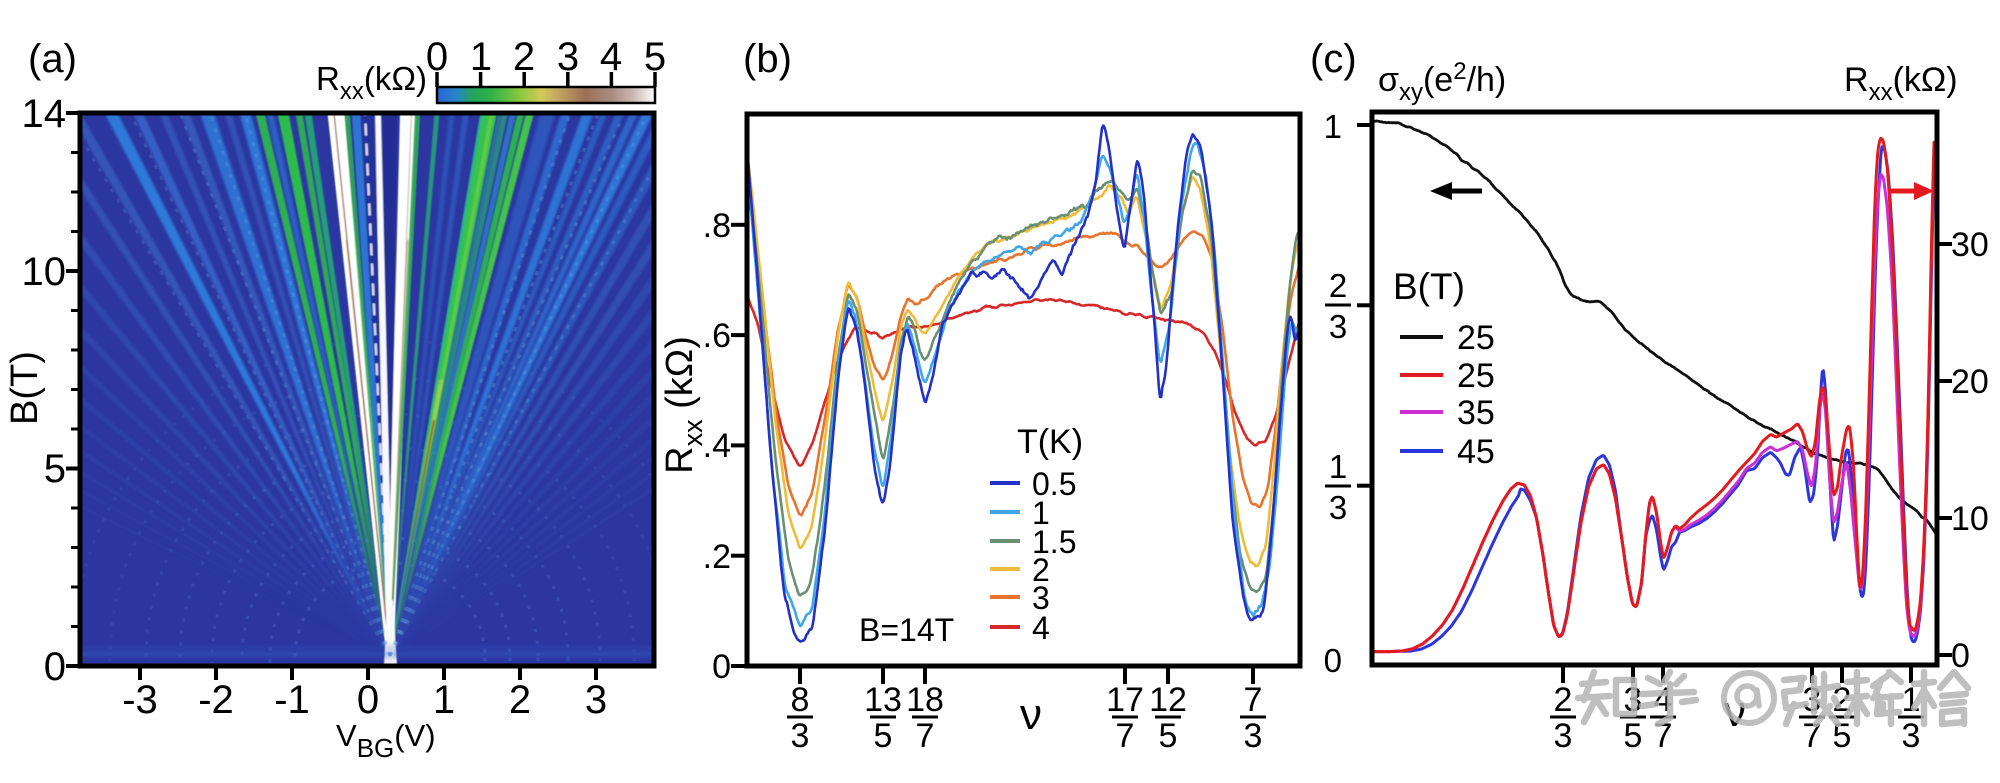 The width and height of the screenshot is (2000, 783). What do you see at coordinates (1168, 700) in the screenshot?
I see `svg-text: 12` at bounding box center [1168, 700].